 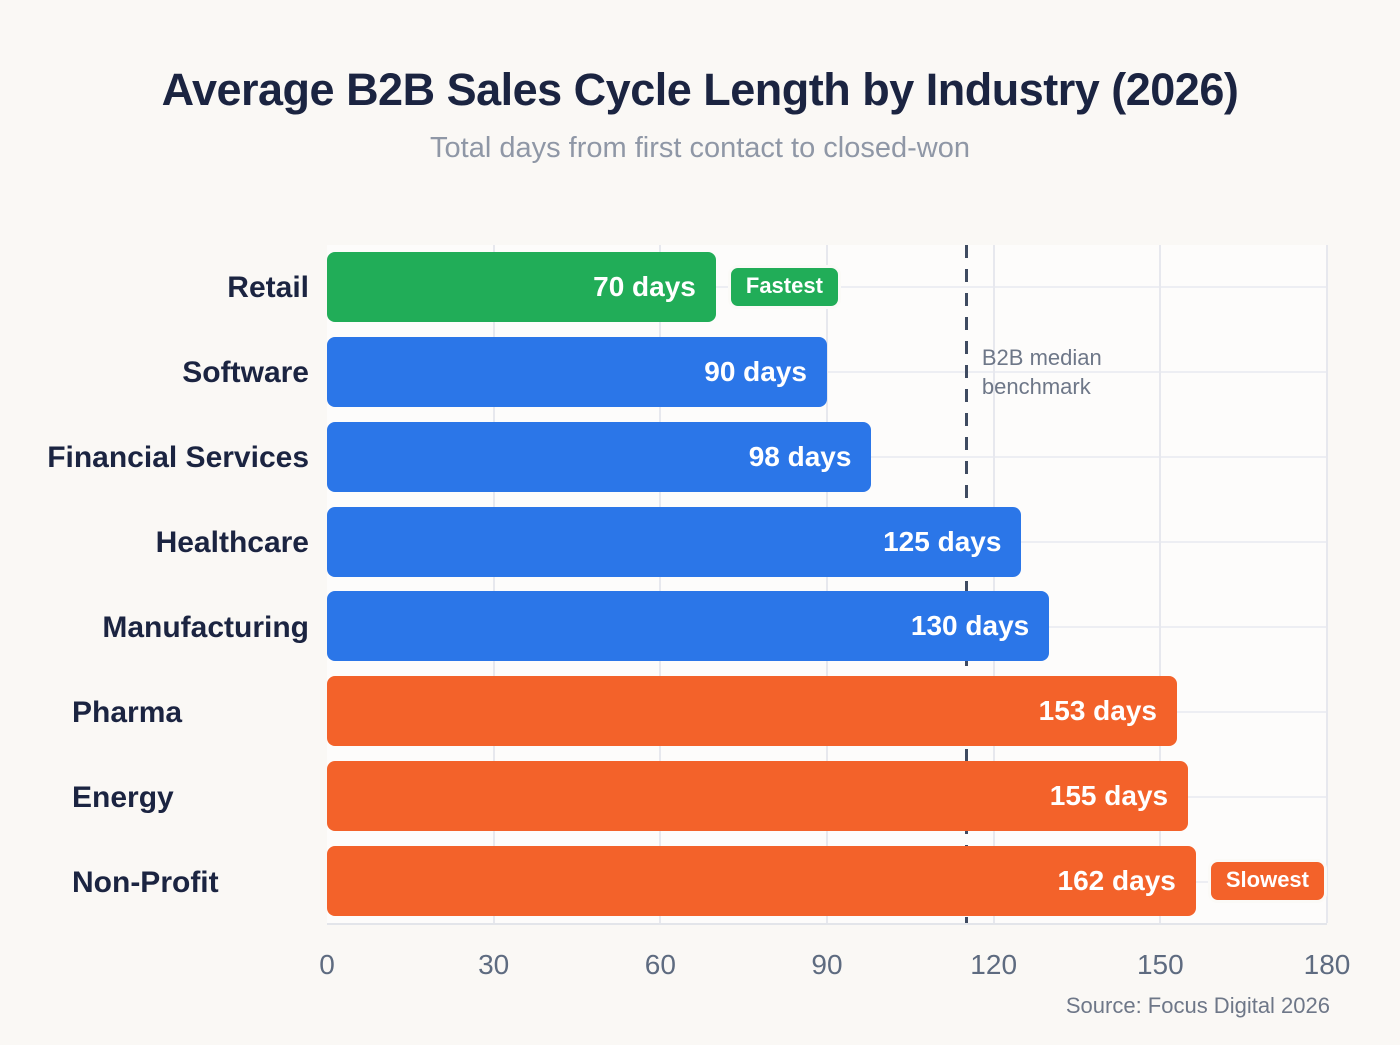 What do you see at coordinates (1097, 711) in the screenshot?
I see `bar-value-label: 153 days` at bounding box center [1097, 711].